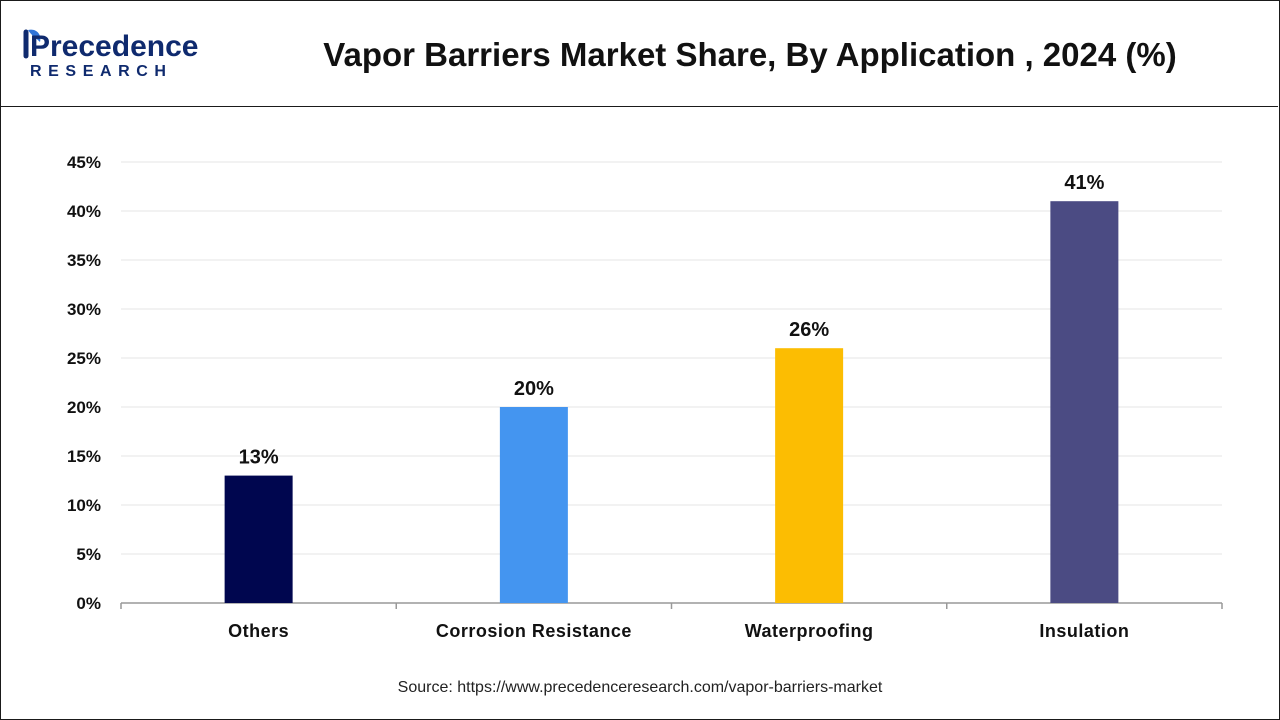 The height and width of the screenshot is (720, 1280). I want to click on y-tick-label: 25%, so click(84, 358).